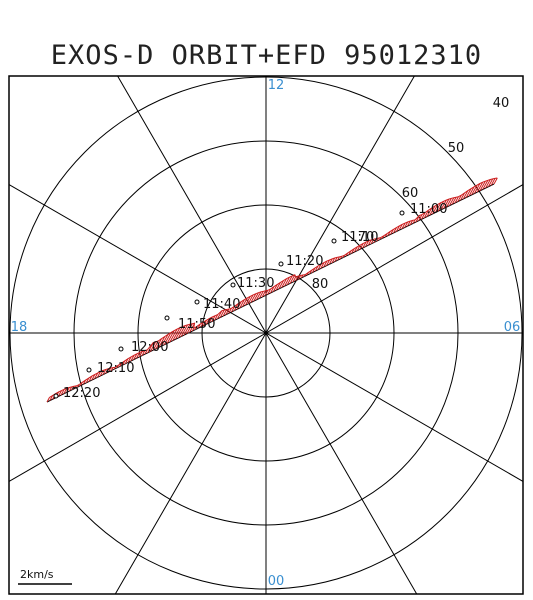 This screenshot has height=600, width=533. I want to click on time-label-1210: 12:10, so click(115, 368).